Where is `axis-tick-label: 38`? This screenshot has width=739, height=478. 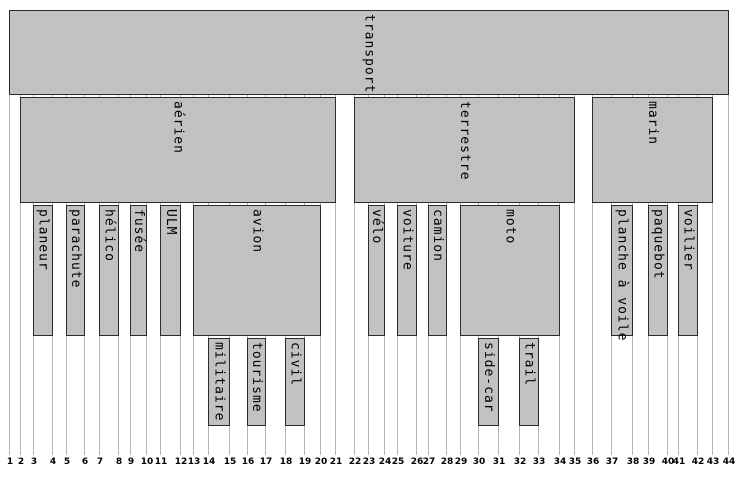
axis-tick-label: 38 is located at coordinates (633, 462).